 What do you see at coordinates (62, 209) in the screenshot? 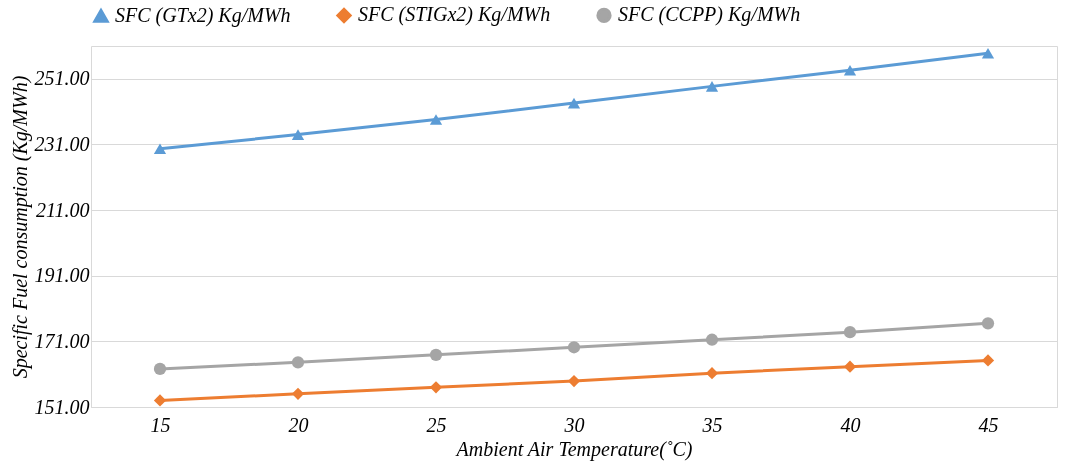
I see `y-tick-label: 211.00` at bounding box center [62, 209].